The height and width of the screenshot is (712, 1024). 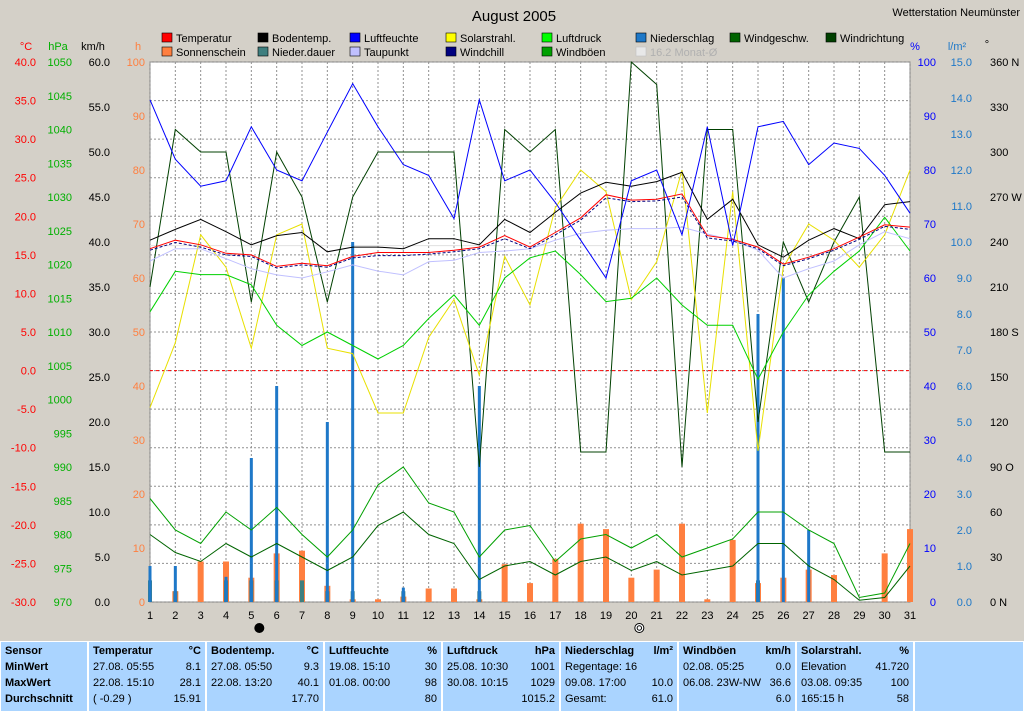 I want to click on axis-tick-humidity: 10, so click(x=930, y=549).